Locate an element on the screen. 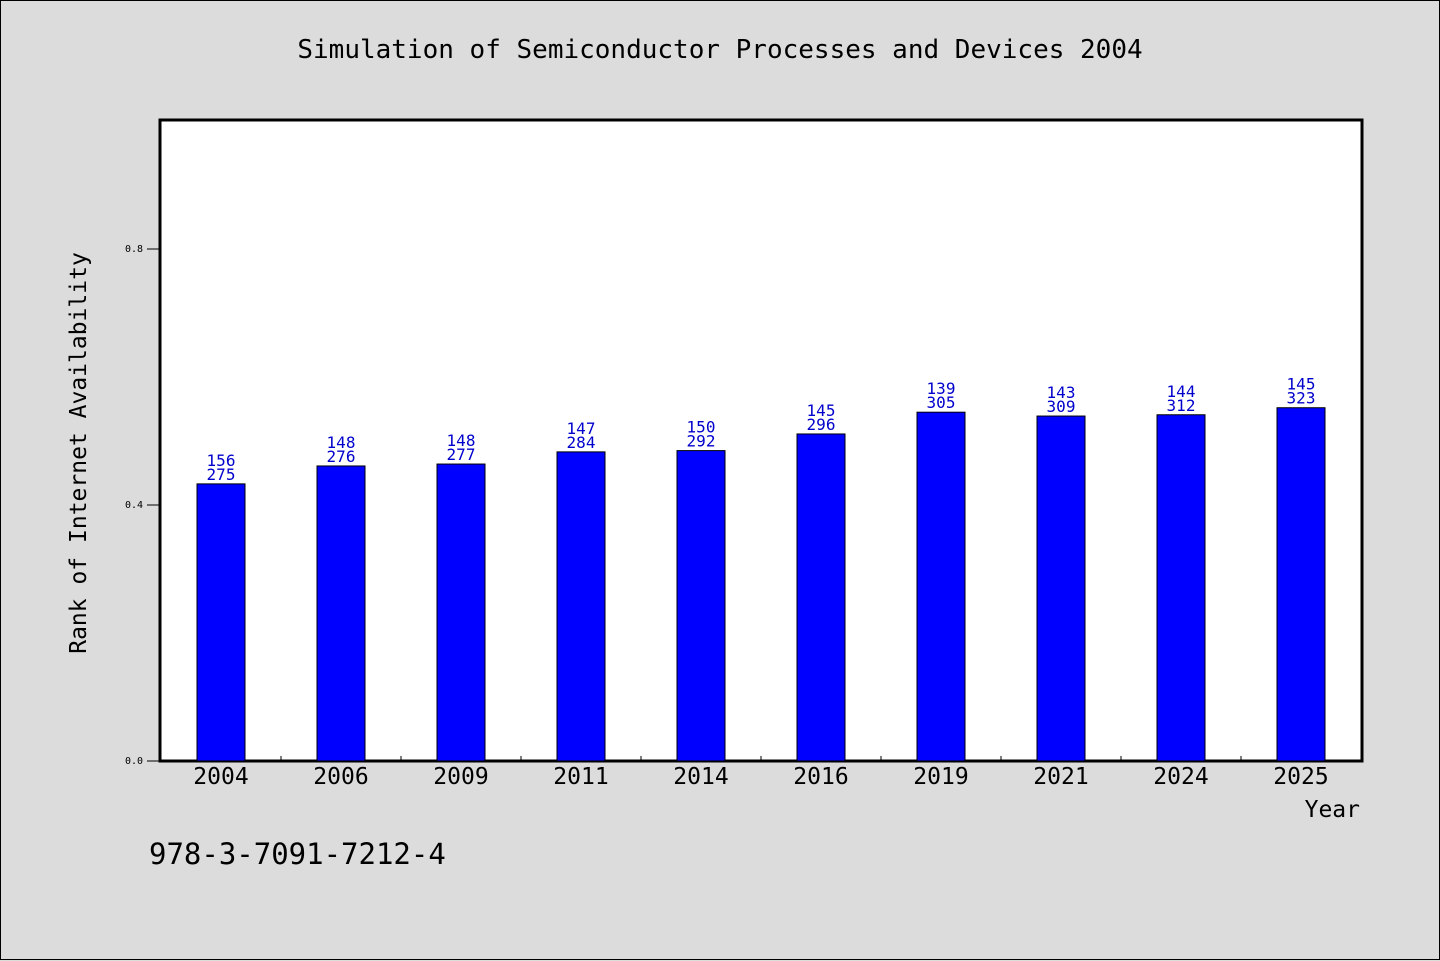 This screenshot has width=1440, height=961. x-tick-label: 2009 is located at coordinates (460, 777).